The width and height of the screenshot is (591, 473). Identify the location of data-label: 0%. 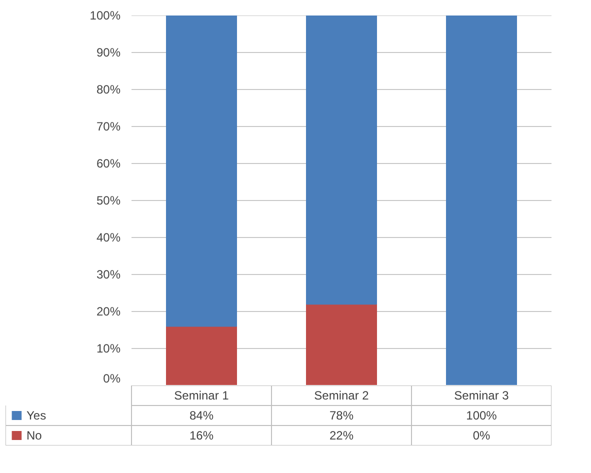
(481, 435).